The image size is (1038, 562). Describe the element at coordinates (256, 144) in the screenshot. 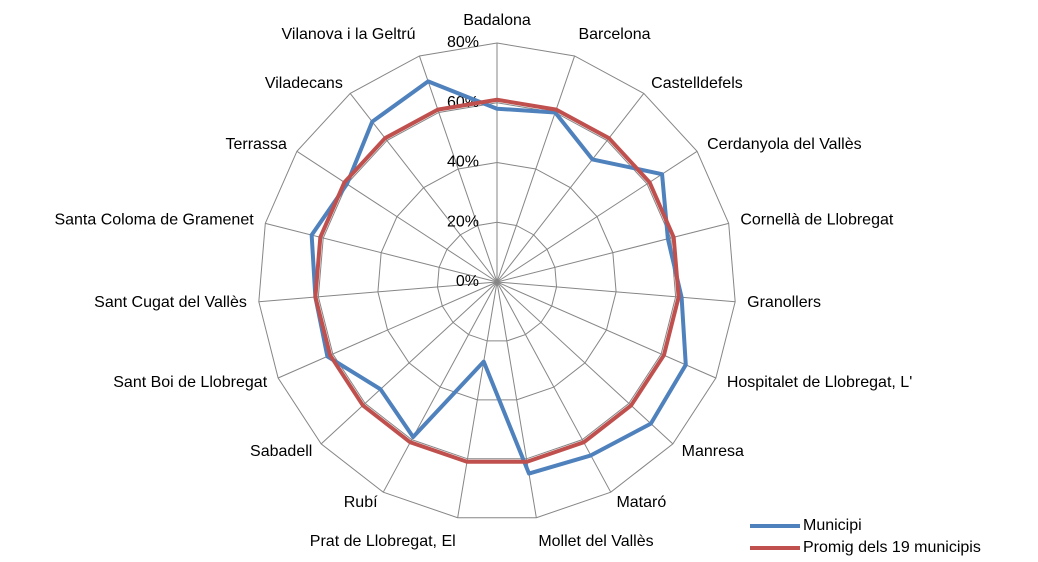

I see `category-label: Terrassa` at that location.